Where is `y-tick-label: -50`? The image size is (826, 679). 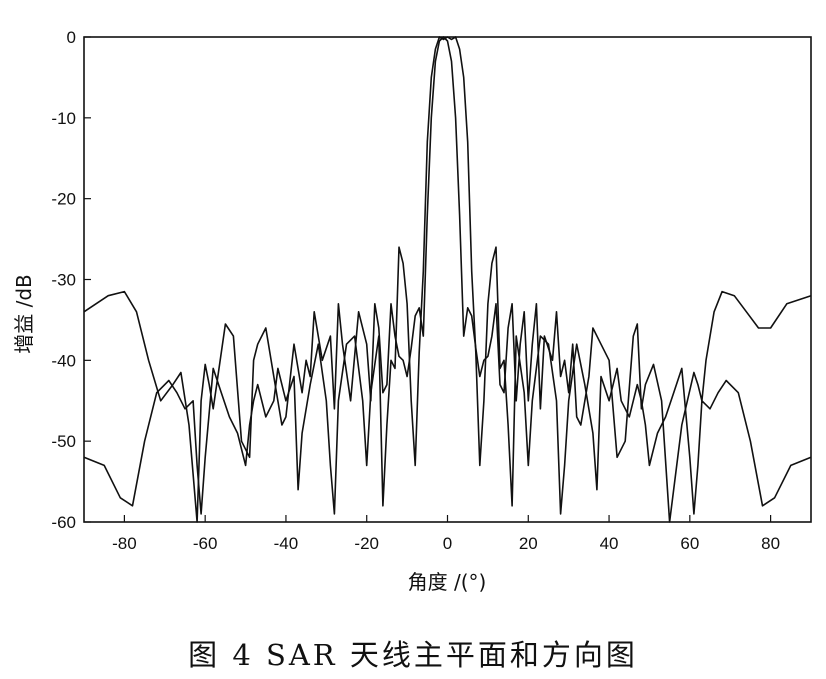
y-tick-label: -50 is located at coordinates (63, 441).